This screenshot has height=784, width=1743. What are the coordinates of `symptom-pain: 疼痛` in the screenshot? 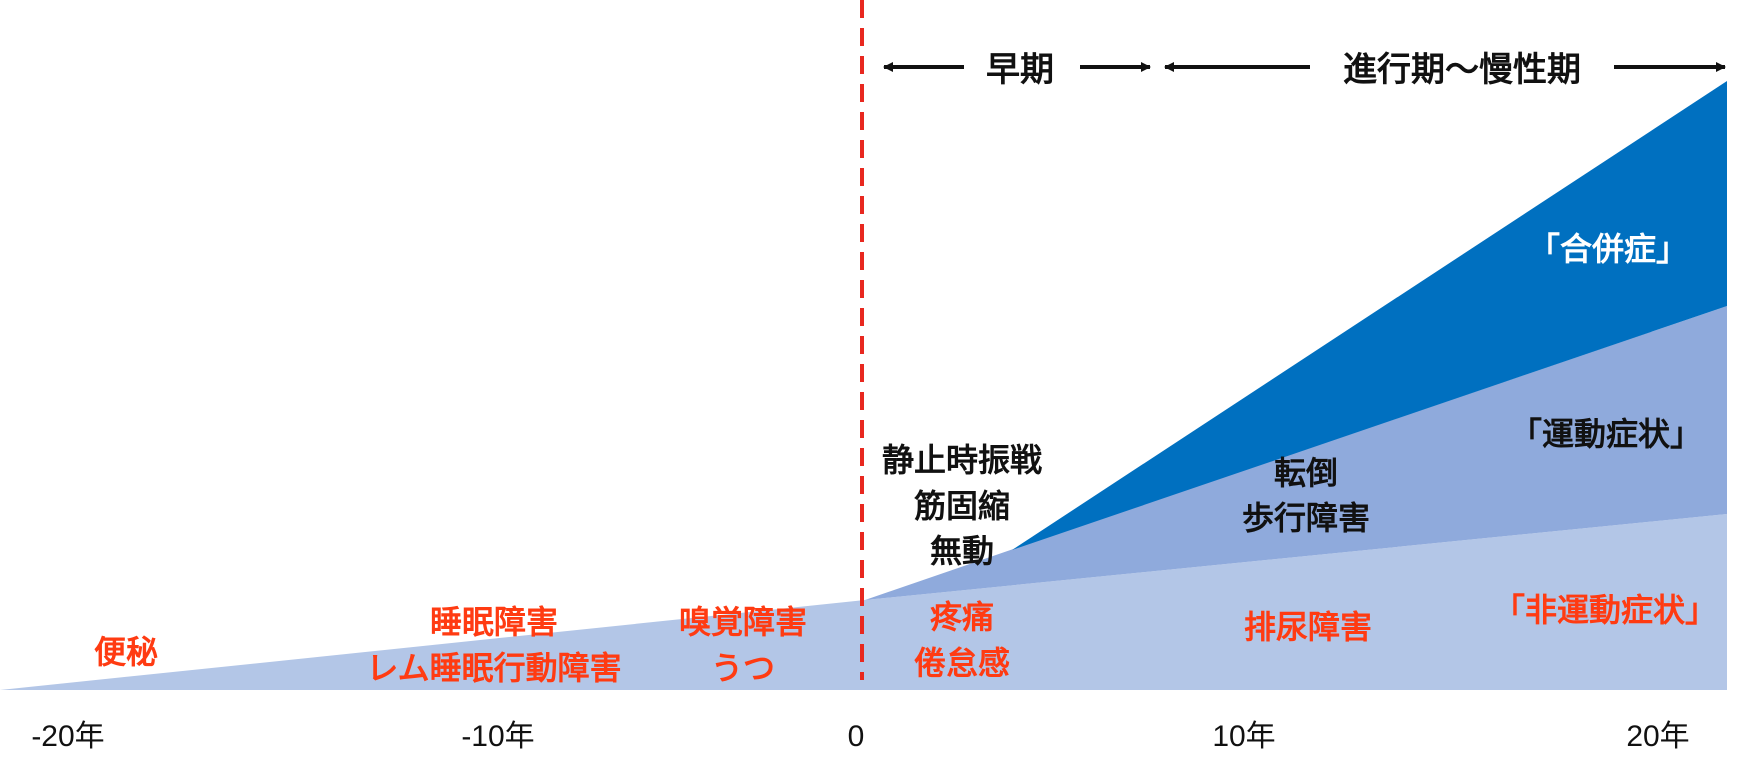 It's located at (962, 617).